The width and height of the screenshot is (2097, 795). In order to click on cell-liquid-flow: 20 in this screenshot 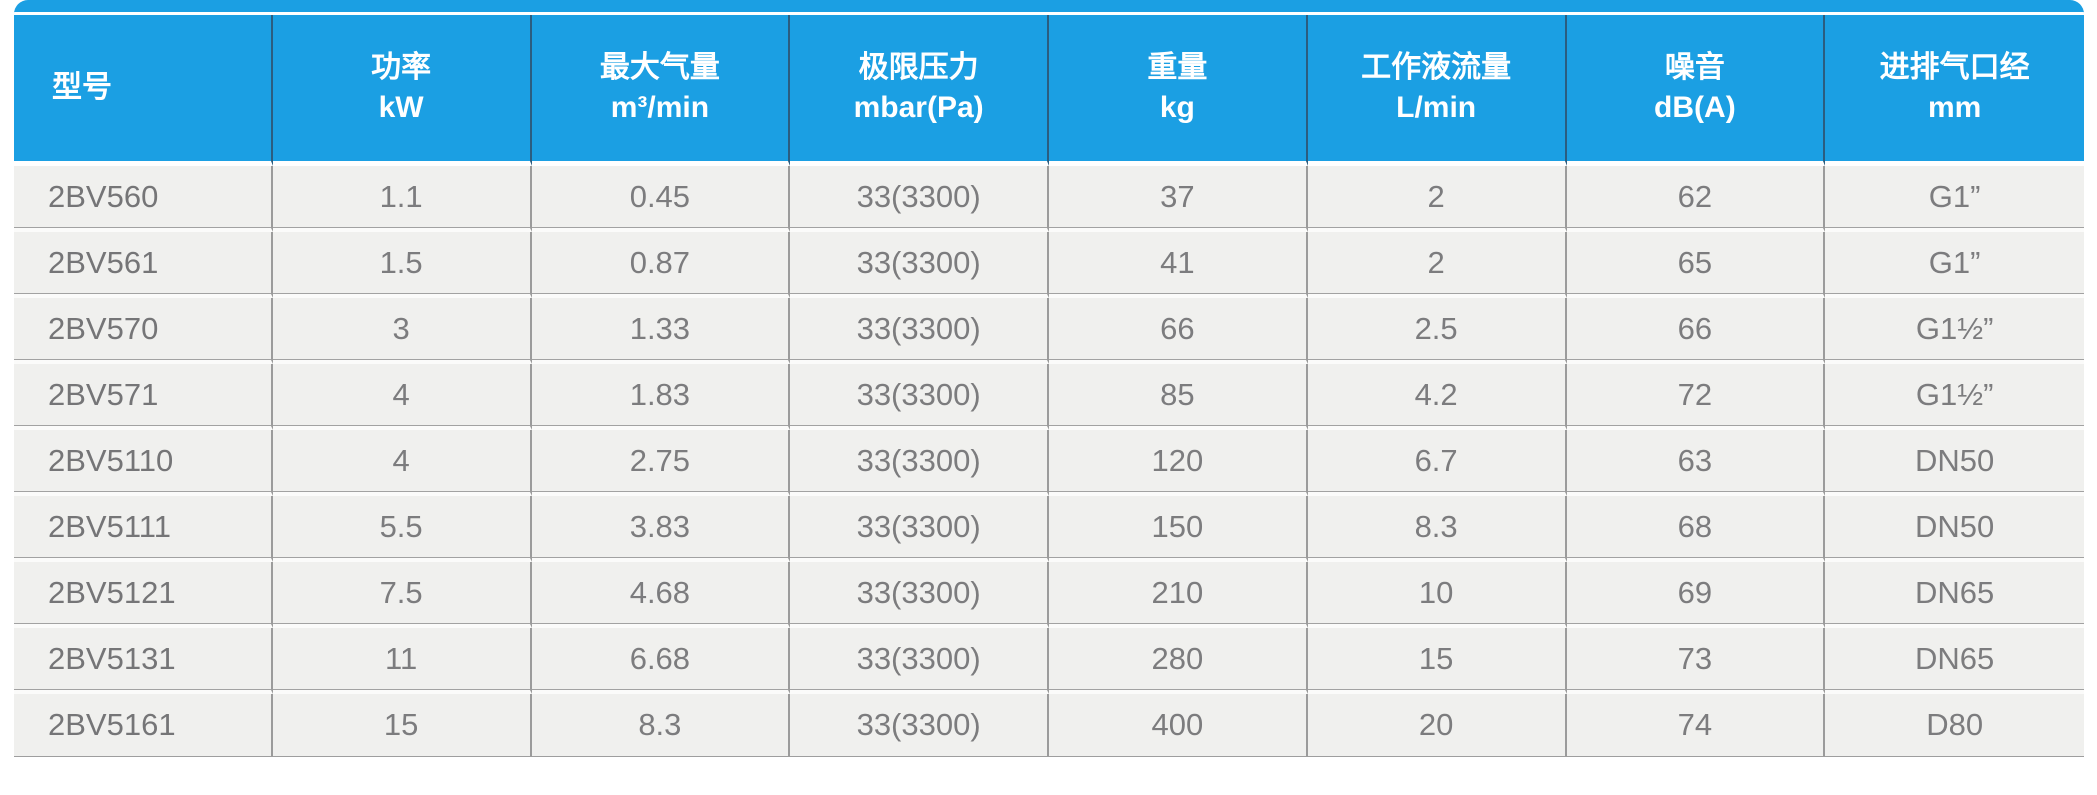, I will do `click(1437, 725)`.